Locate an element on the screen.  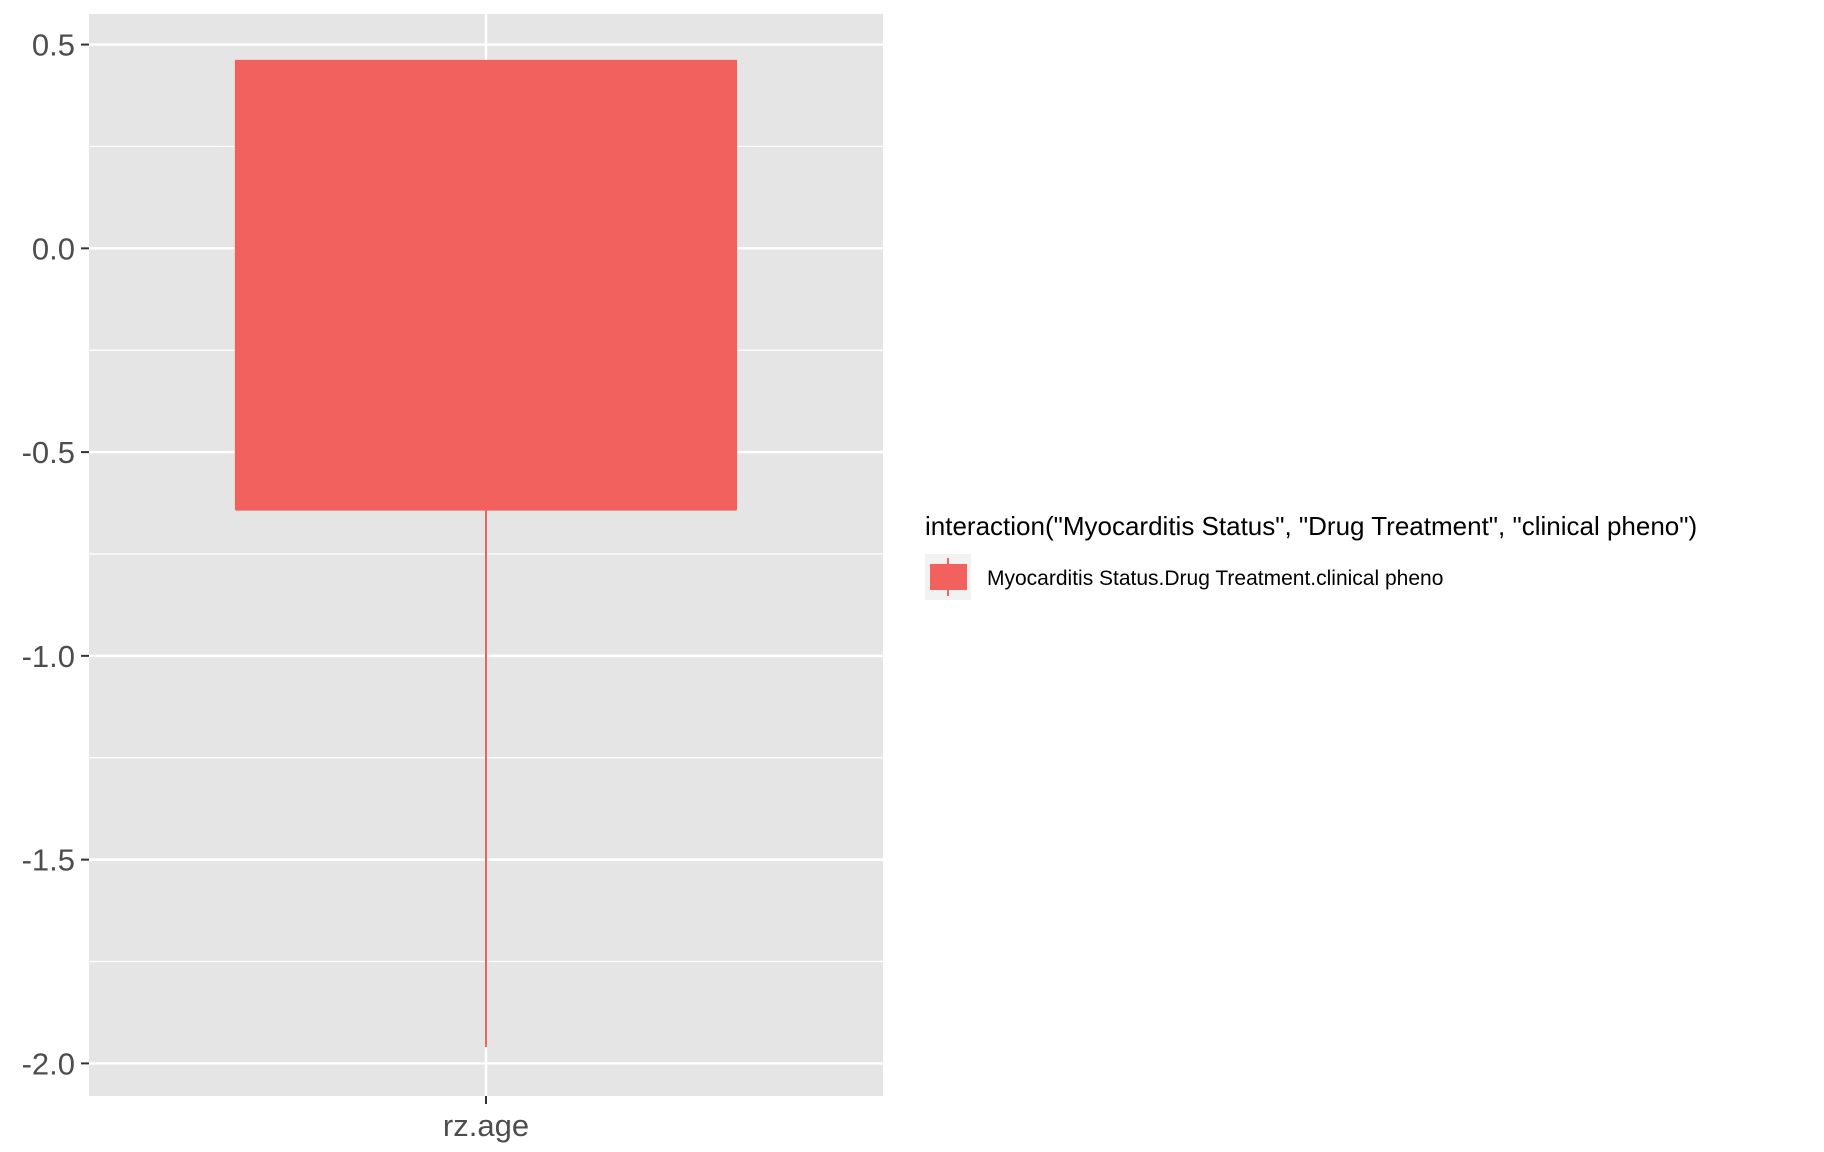
box is located at coordinates (486, 285).